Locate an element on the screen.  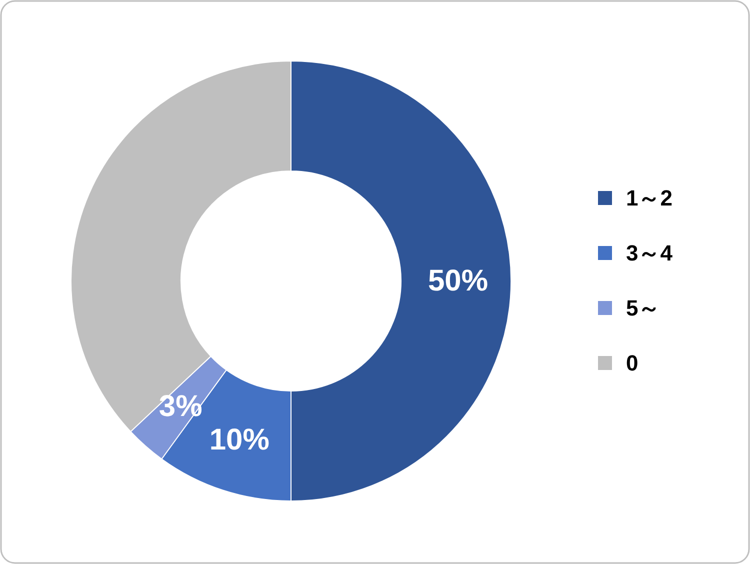
data-label: 10% is located at coordinates (239, 439).